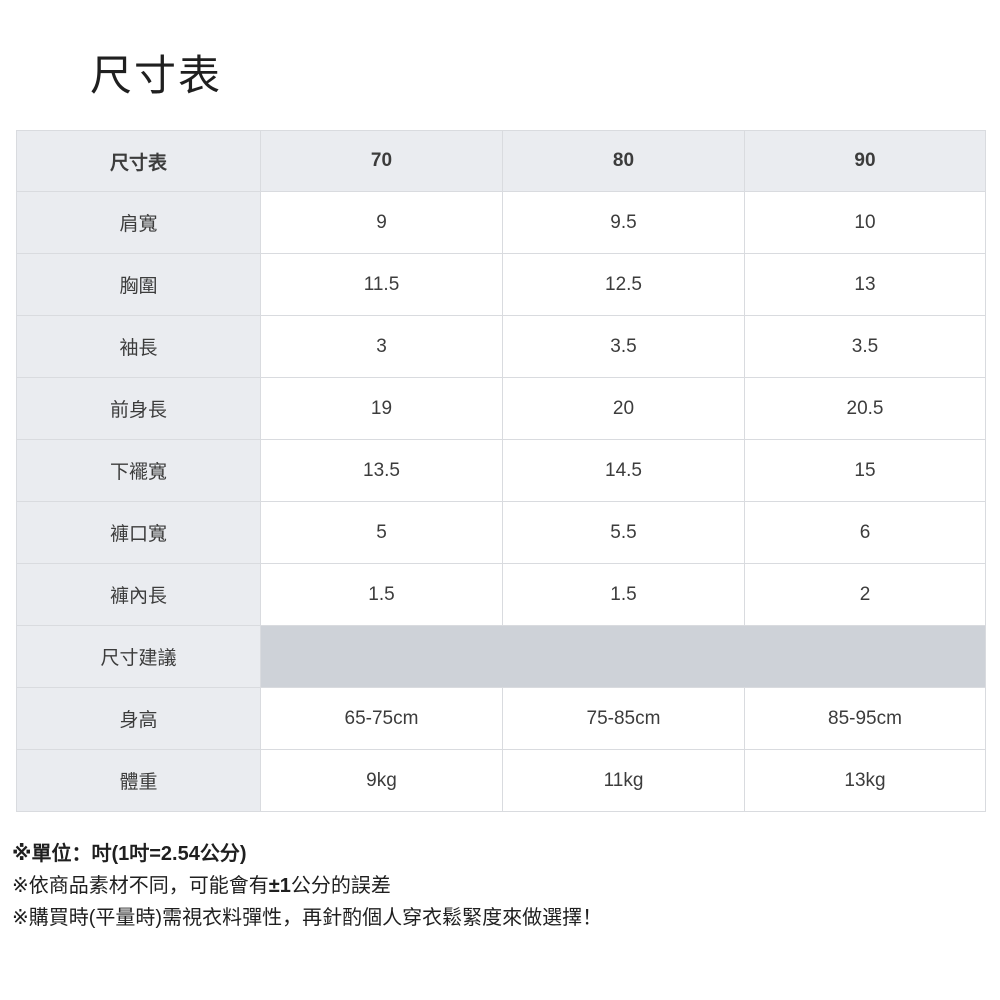 The height and width of the screenshot is (1000, 1000). I want to click on cell-value: 85-95cm, so click(865, 719).